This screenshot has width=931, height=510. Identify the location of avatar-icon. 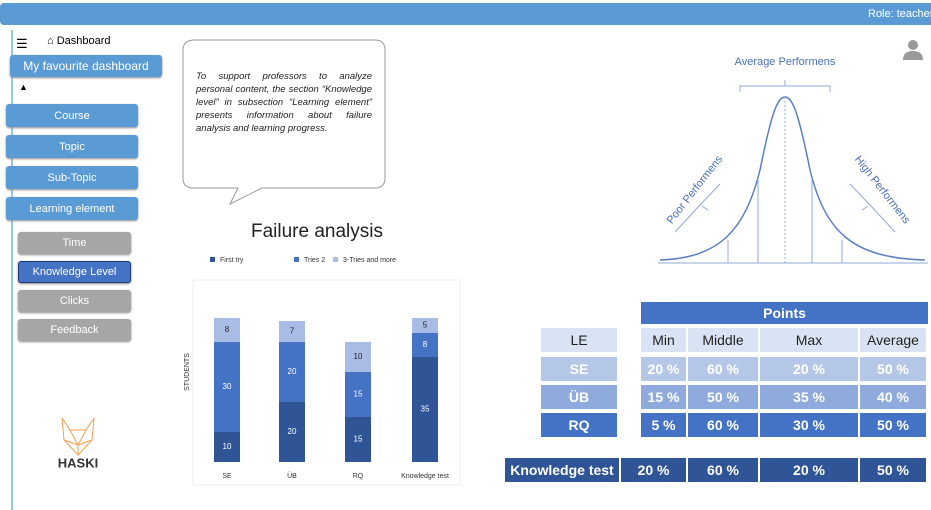
(913, 50).